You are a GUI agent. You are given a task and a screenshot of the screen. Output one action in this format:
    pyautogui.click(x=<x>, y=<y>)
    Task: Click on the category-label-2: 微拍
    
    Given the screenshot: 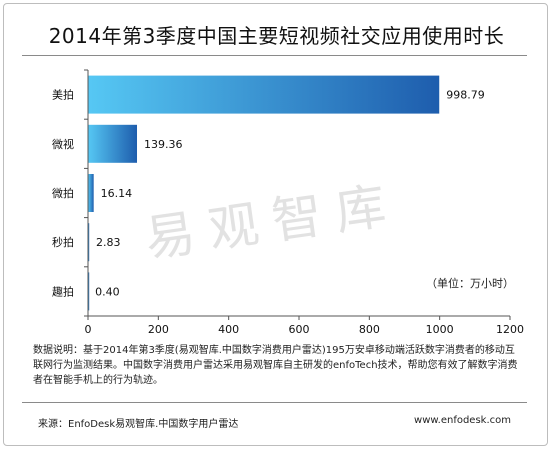 What is the action you would take?
    pyautogui.click(x=63, y=193)
    